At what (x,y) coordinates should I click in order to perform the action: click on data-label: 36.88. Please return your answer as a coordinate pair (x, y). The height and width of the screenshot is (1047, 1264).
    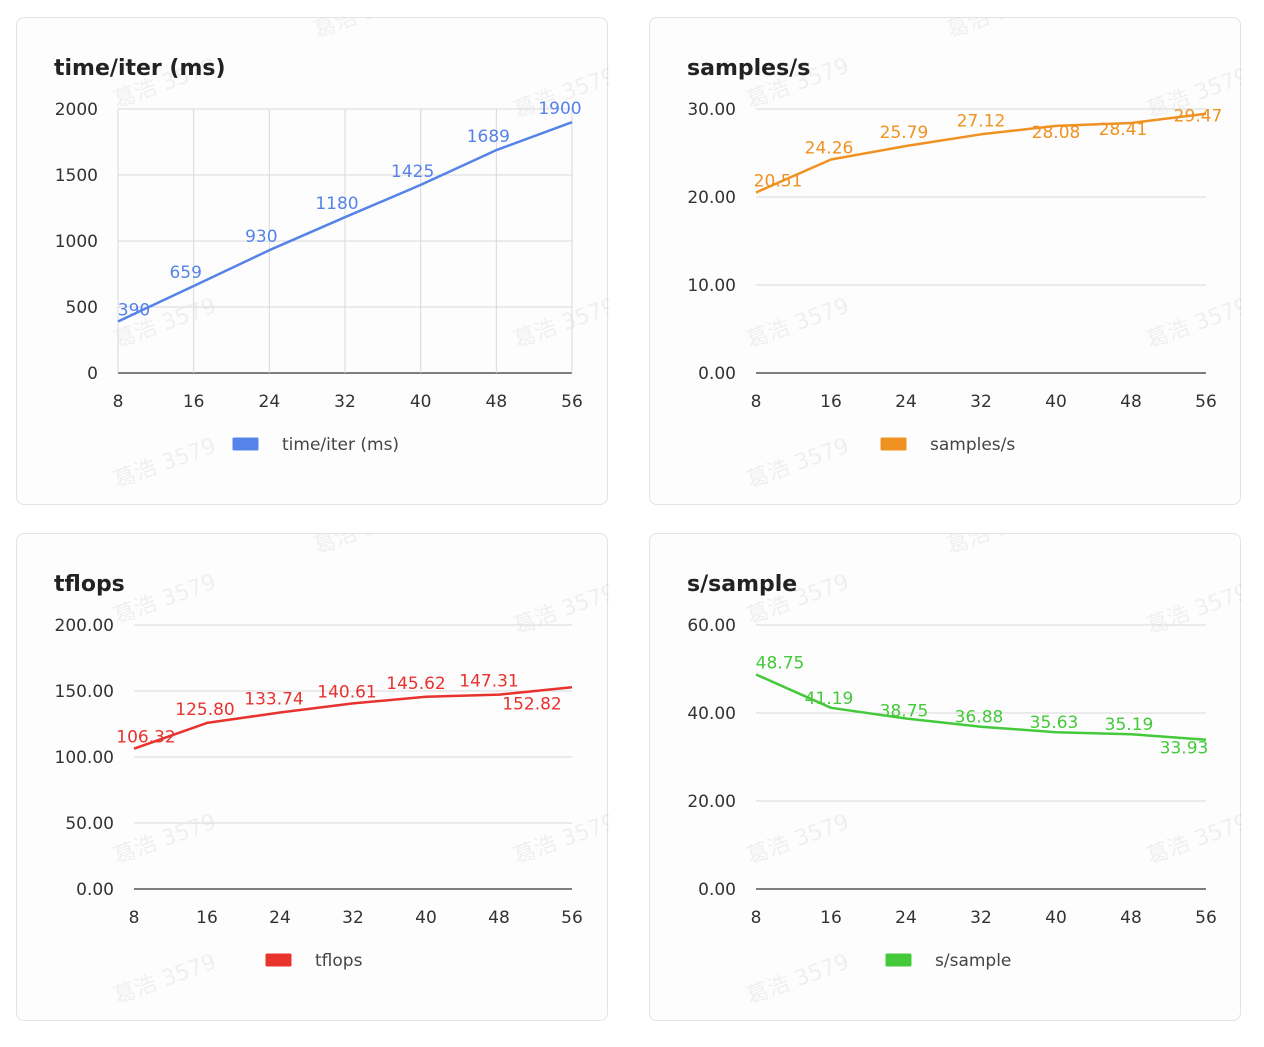
    Looking at the image, I should click on (979, 718).